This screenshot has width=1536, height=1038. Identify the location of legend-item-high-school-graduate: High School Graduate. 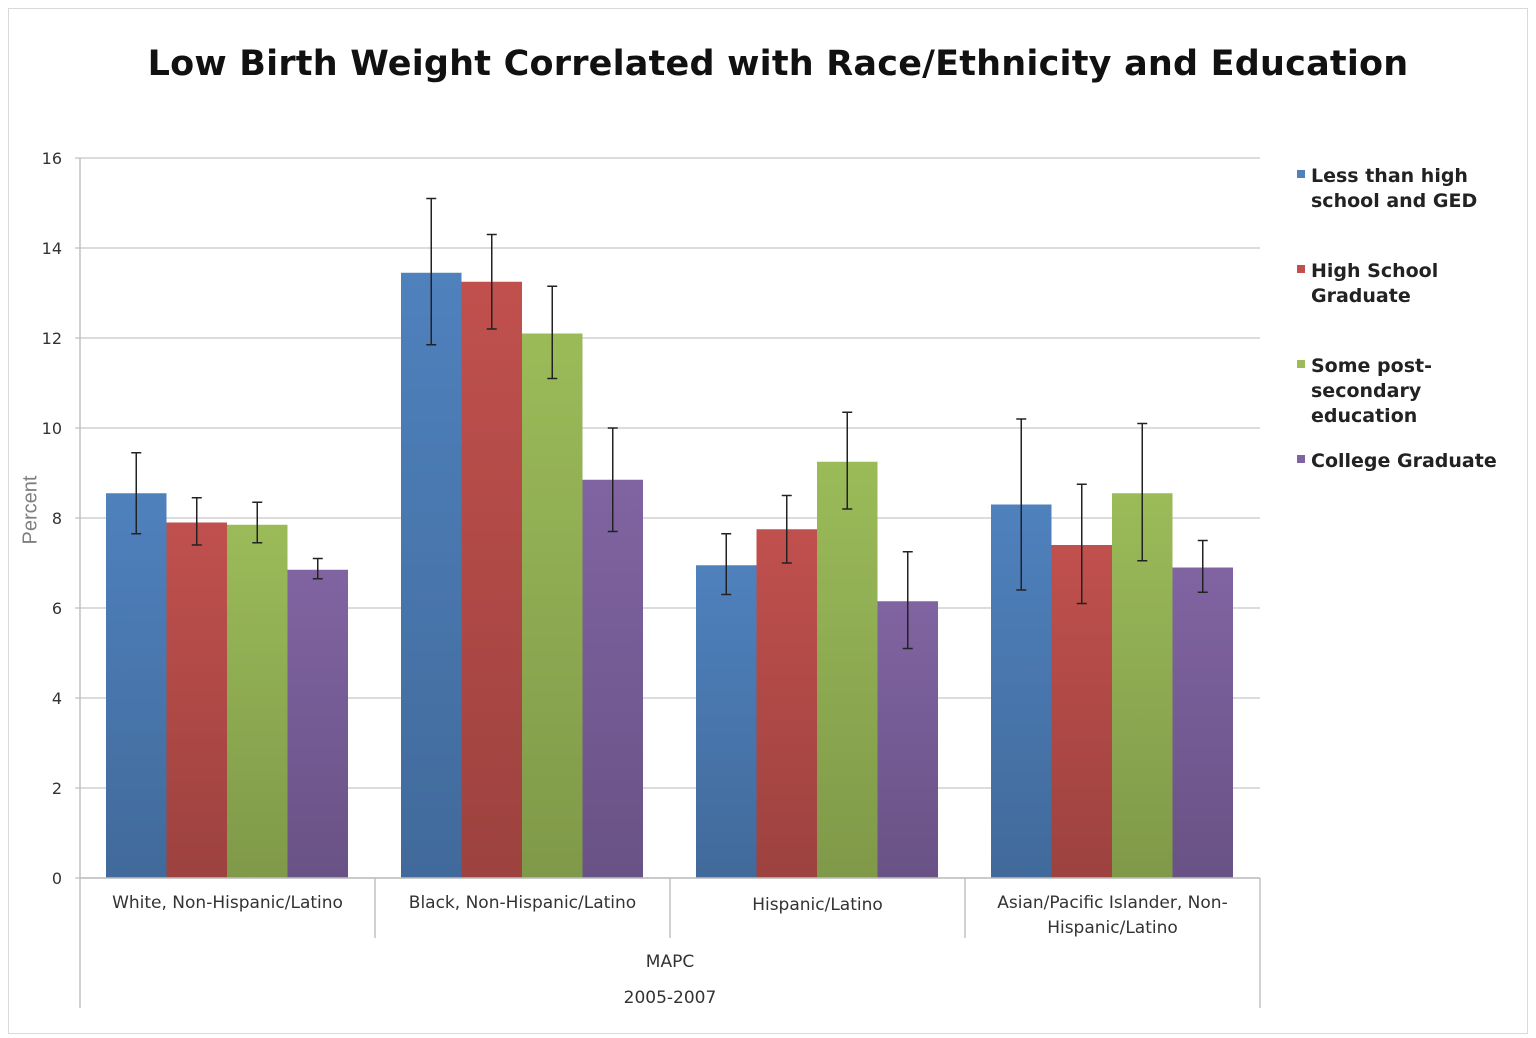
(1411, 284).